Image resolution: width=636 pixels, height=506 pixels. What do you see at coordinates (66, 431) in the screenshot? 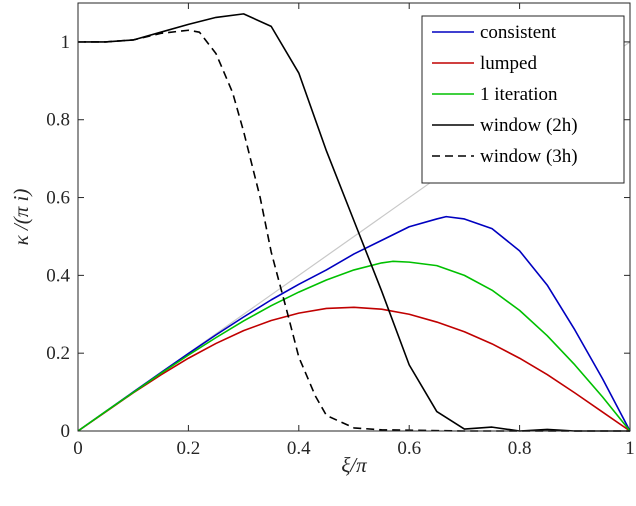
I see `y-tick-label: 0` at bounding box center [66, 431].